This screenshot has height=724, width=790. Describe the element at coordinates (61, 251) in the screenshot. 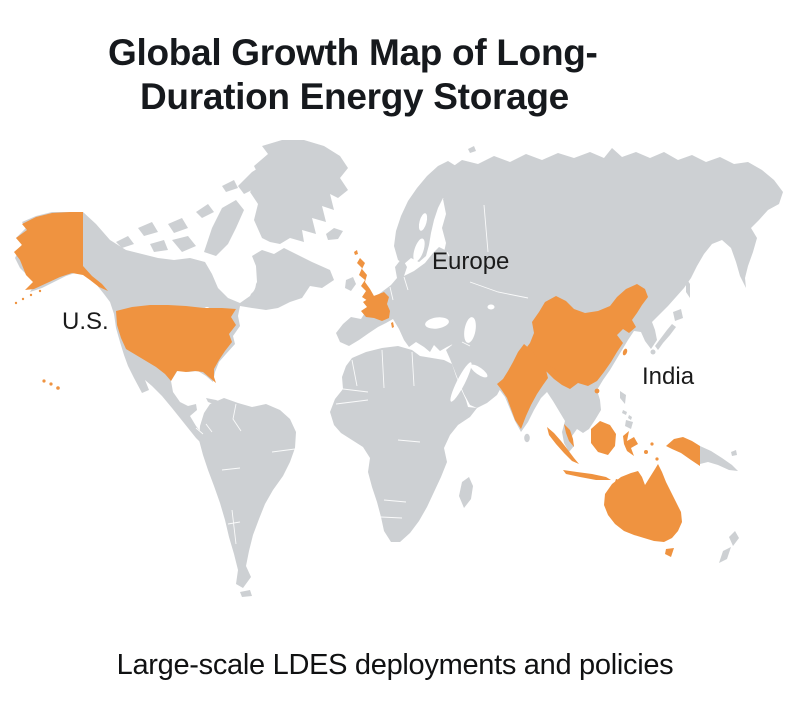

I see `country-alaska` at that location.